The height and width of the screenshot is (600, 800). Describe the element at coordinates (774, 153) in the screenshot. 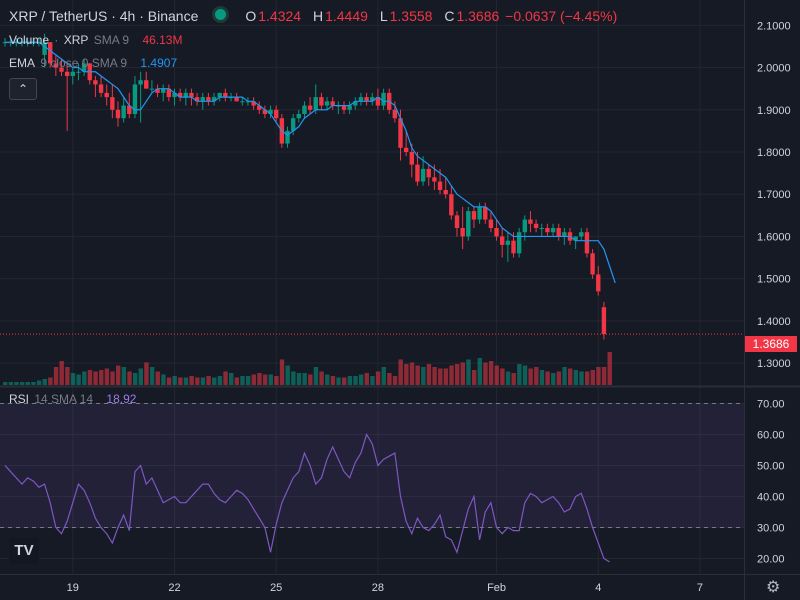

I see `price-tick-label: 1.8000` at that location.